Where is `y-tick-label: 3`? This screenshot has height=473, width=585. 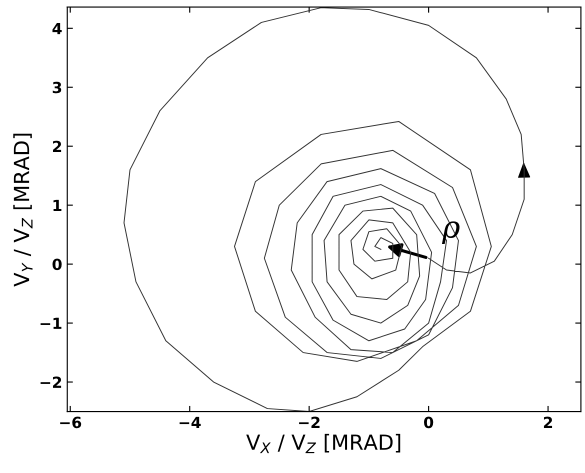 y-tick-label: 3 is located at coordinates (57, 88).